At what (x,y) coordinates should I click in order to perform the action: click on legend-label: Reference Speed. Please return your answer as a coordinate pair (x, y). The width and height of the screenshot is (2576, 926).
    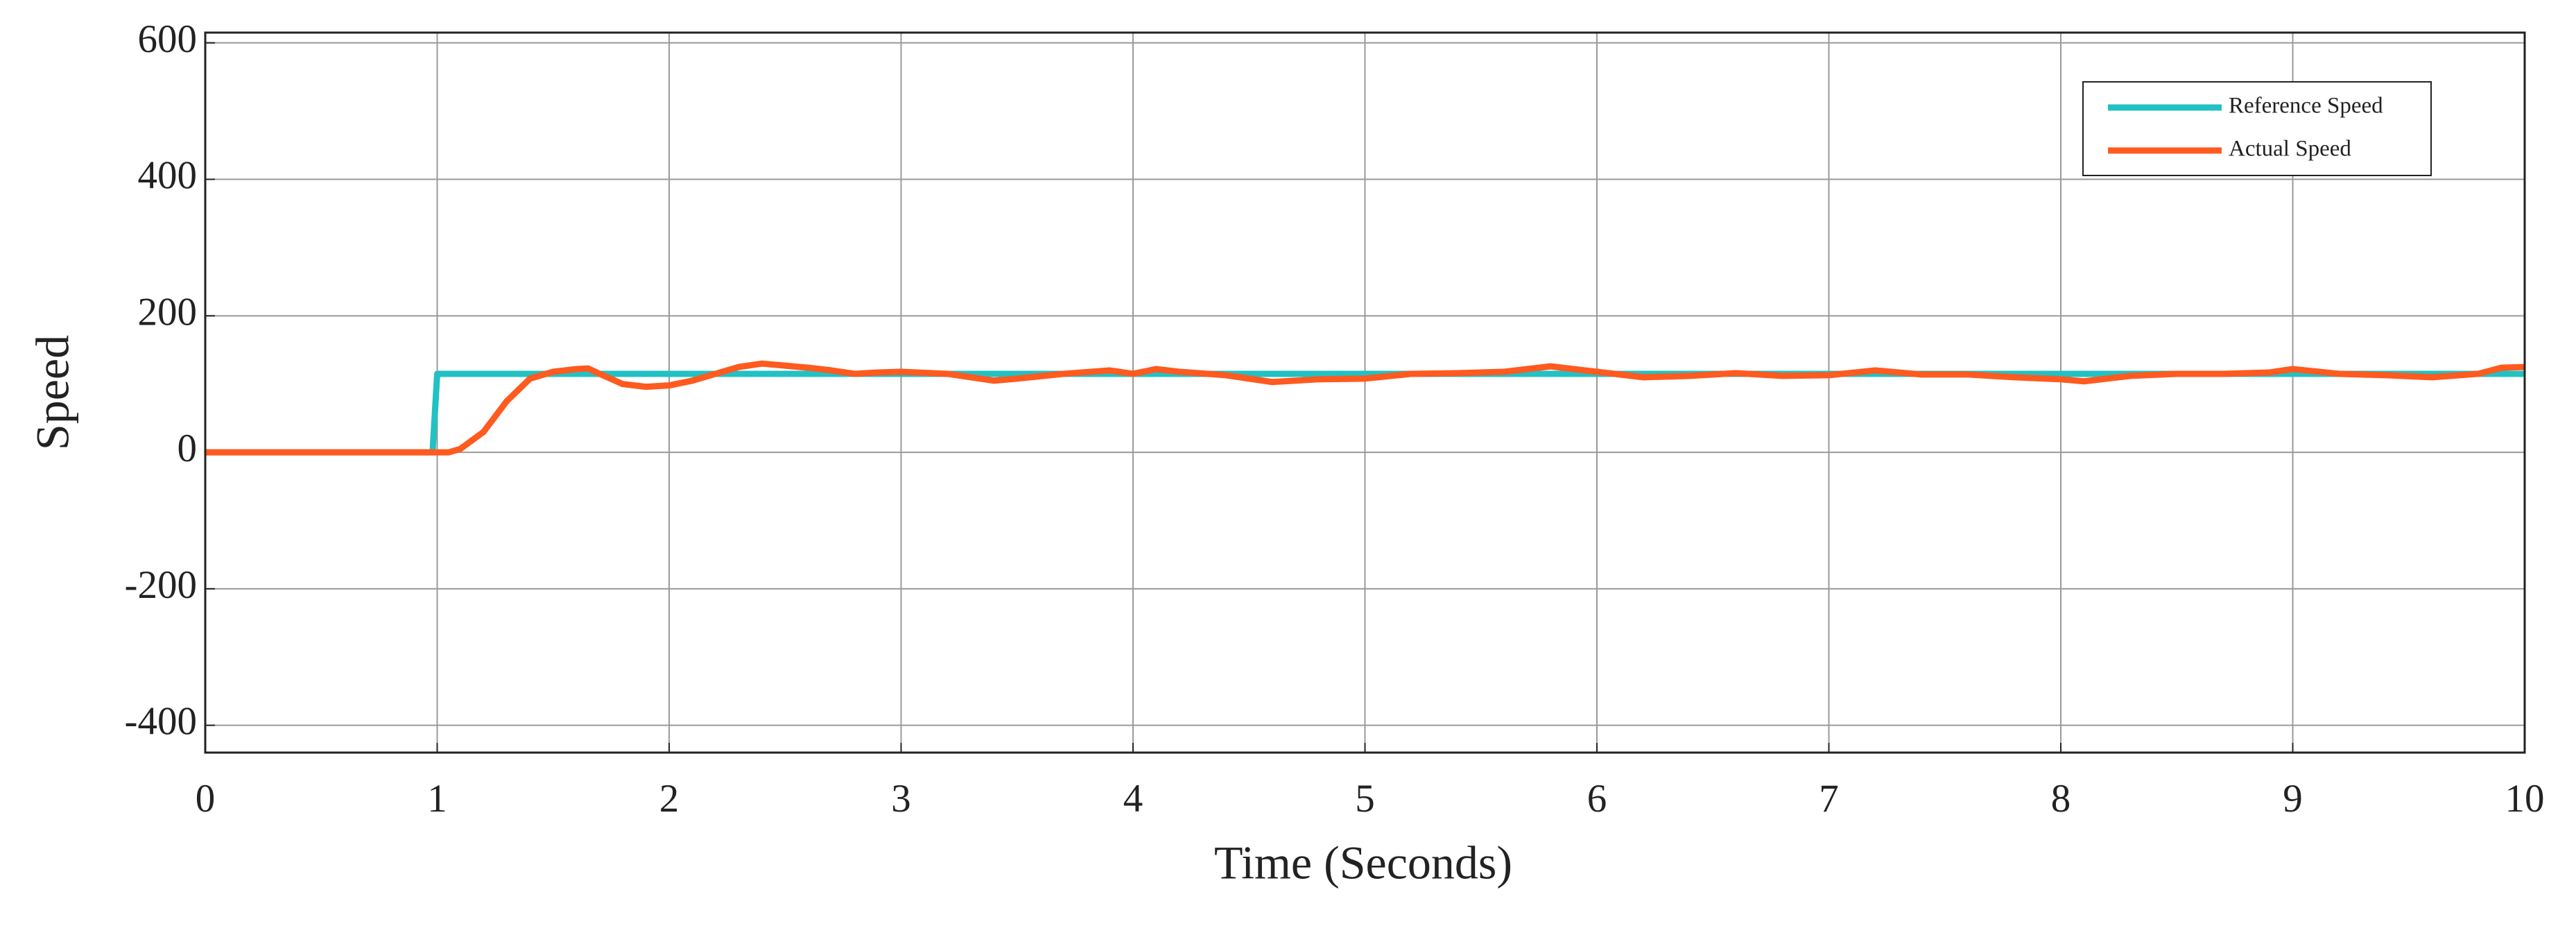
    Looking at the image, I should click on (2306, 106).